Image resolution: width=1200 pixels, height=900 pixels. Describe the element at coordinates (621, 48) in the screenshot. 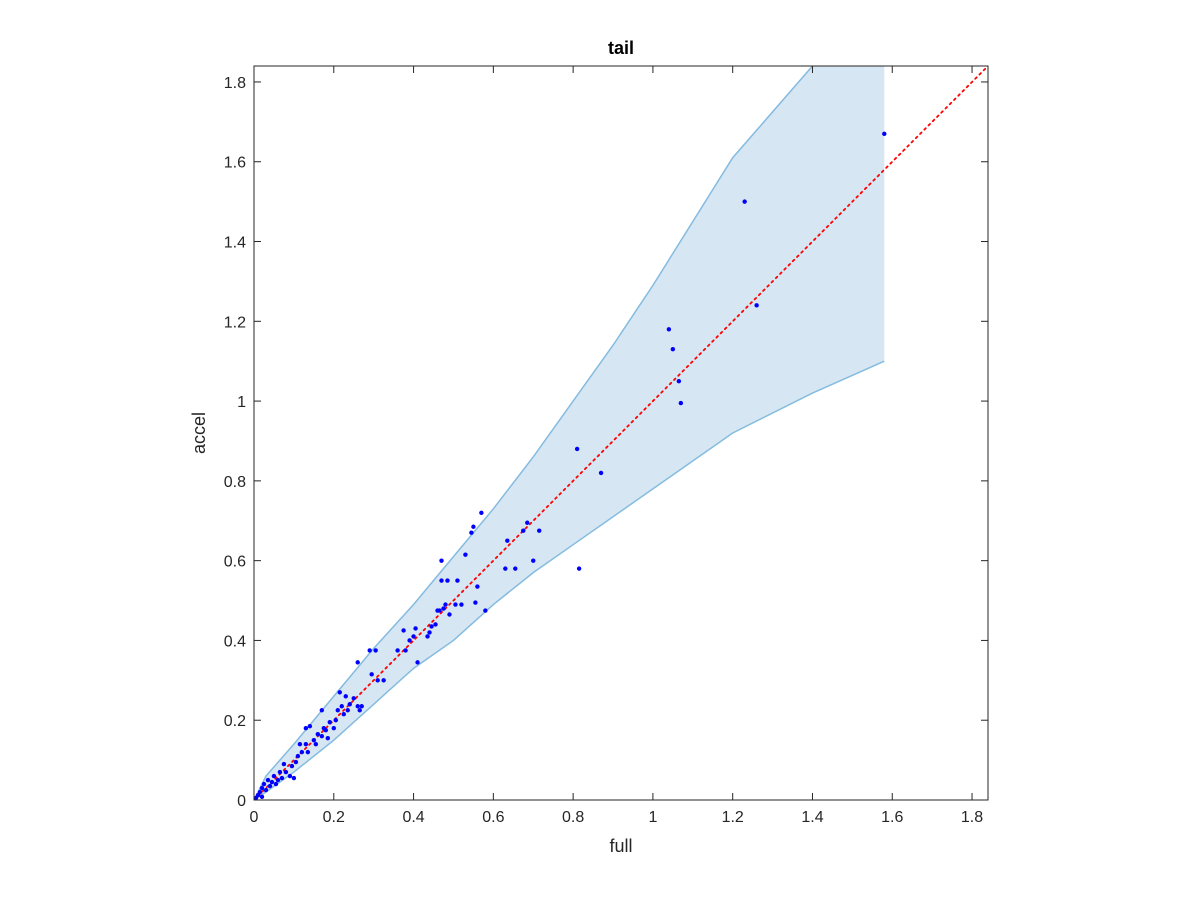

I see `chart-title: tail` at that location.